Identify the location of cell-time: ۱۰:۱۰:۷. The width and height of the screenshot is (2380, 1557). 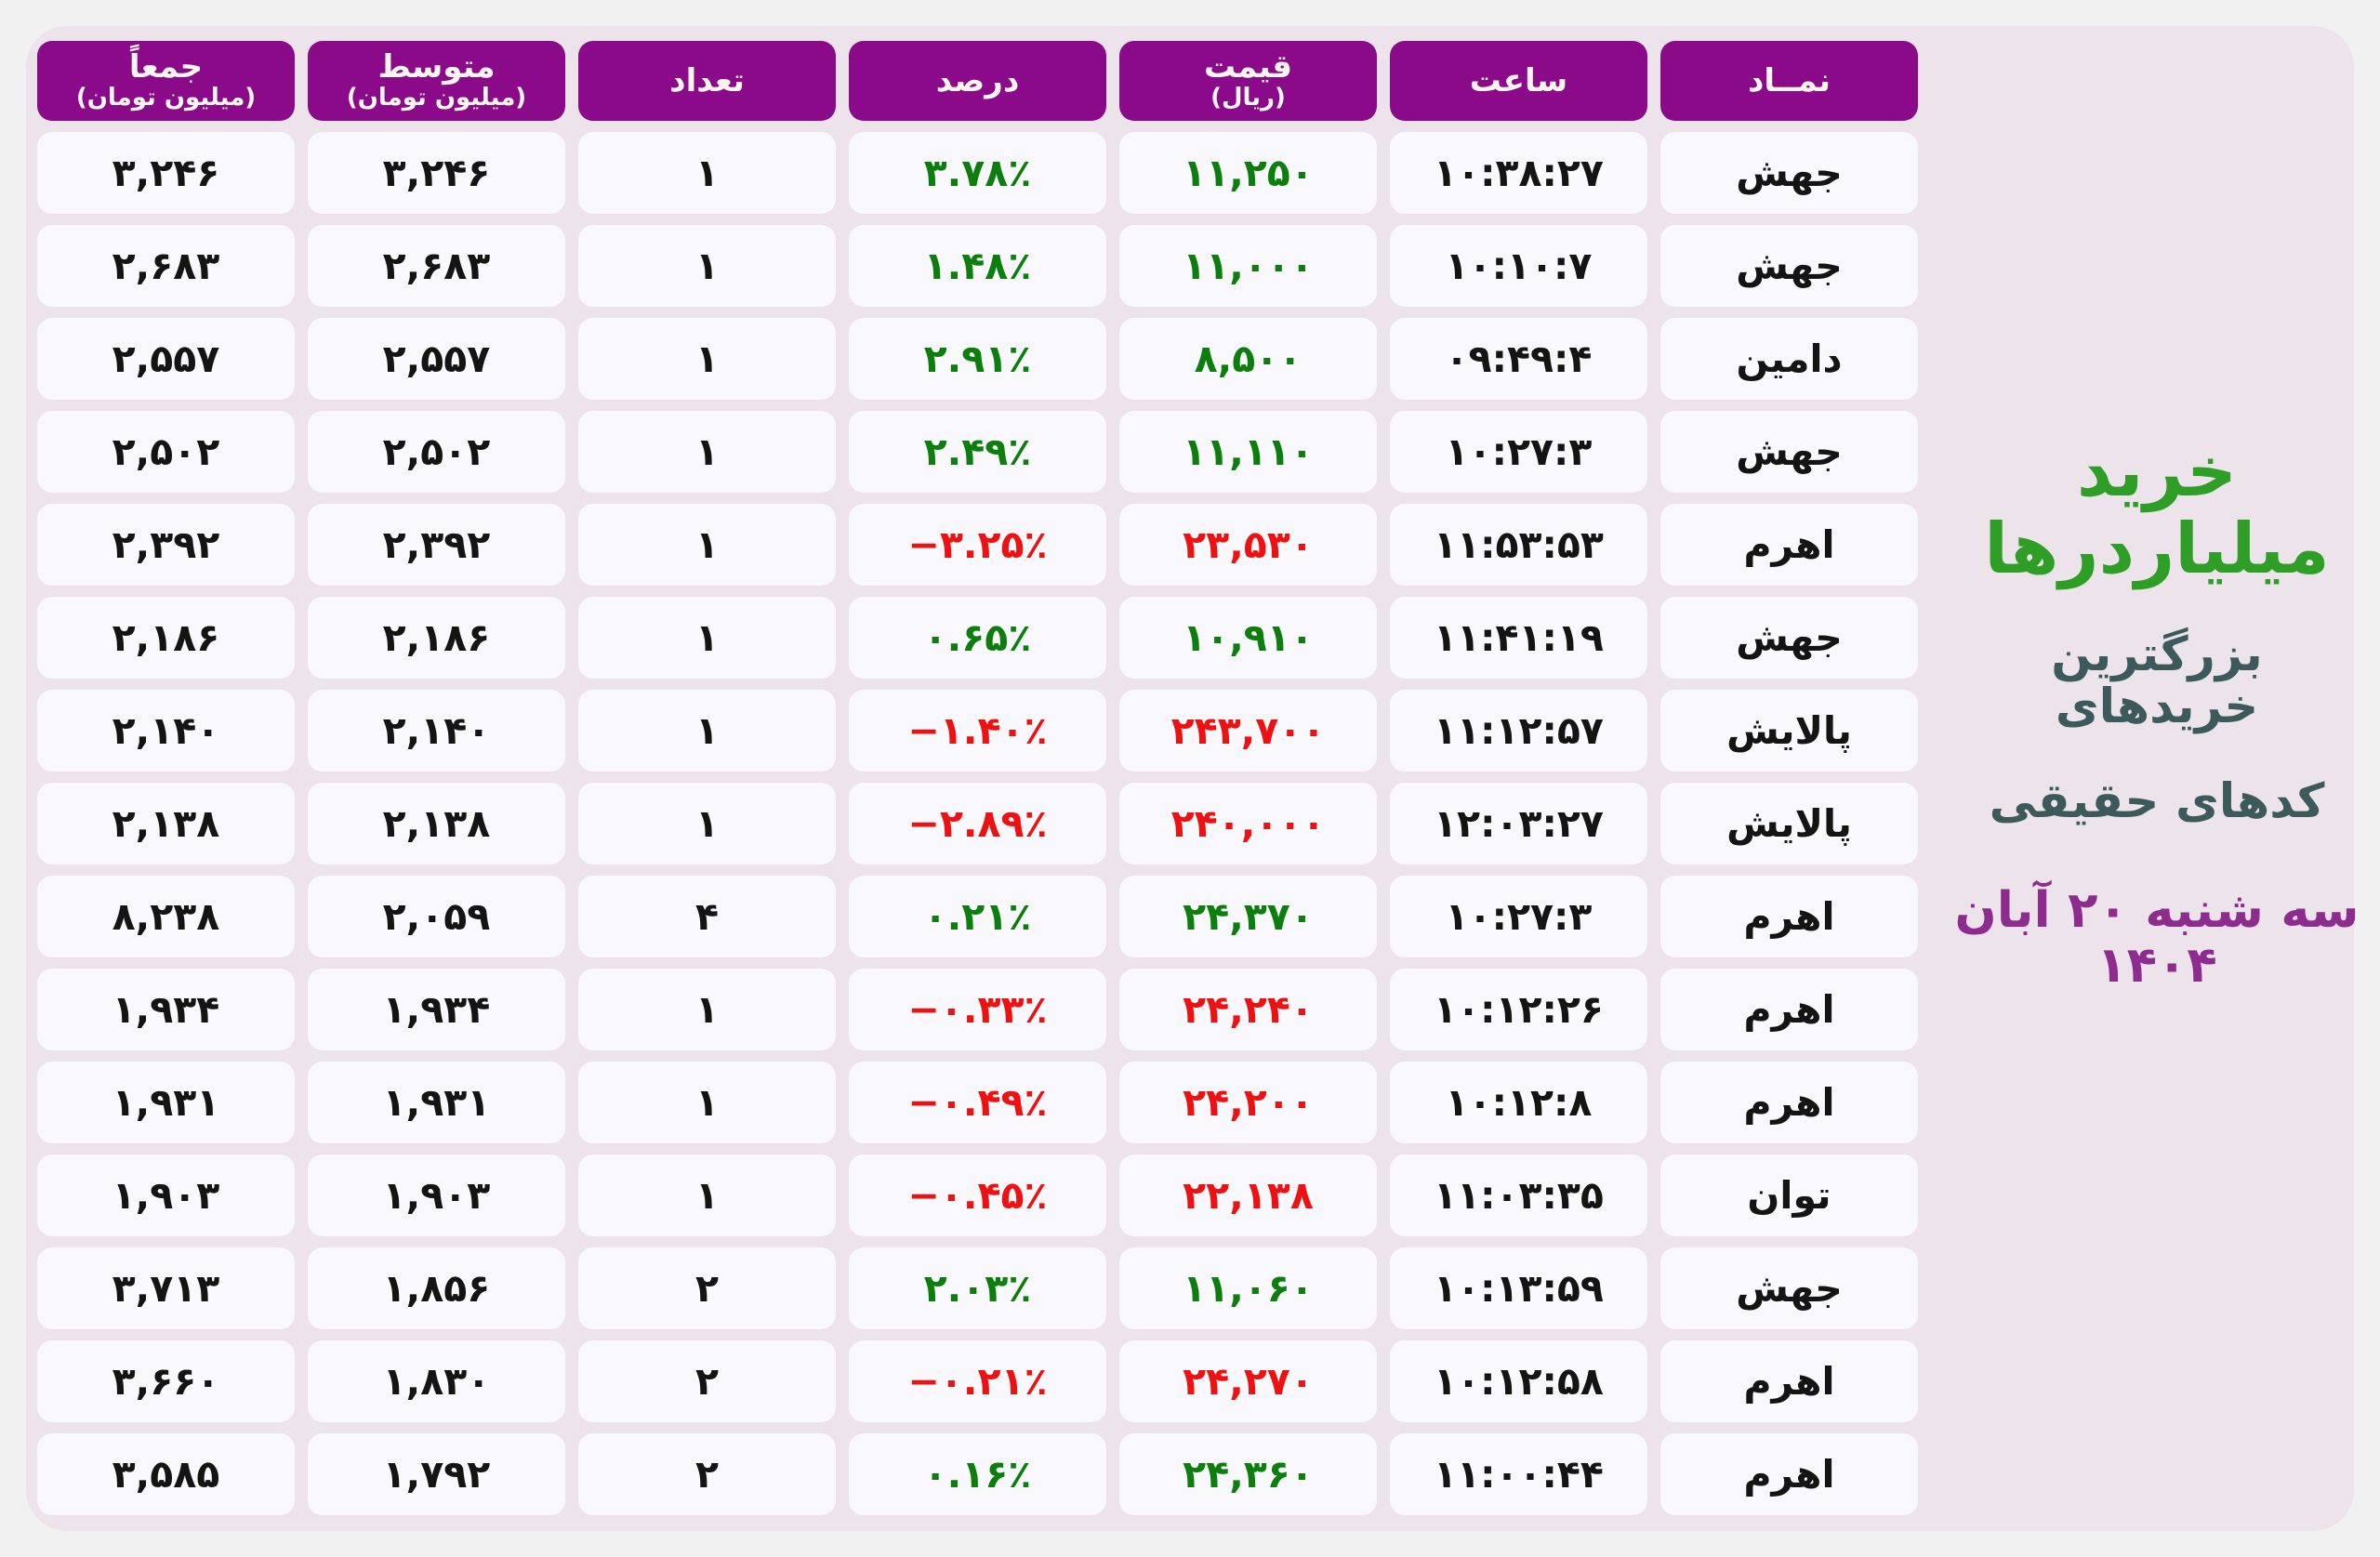
(1518, 266).